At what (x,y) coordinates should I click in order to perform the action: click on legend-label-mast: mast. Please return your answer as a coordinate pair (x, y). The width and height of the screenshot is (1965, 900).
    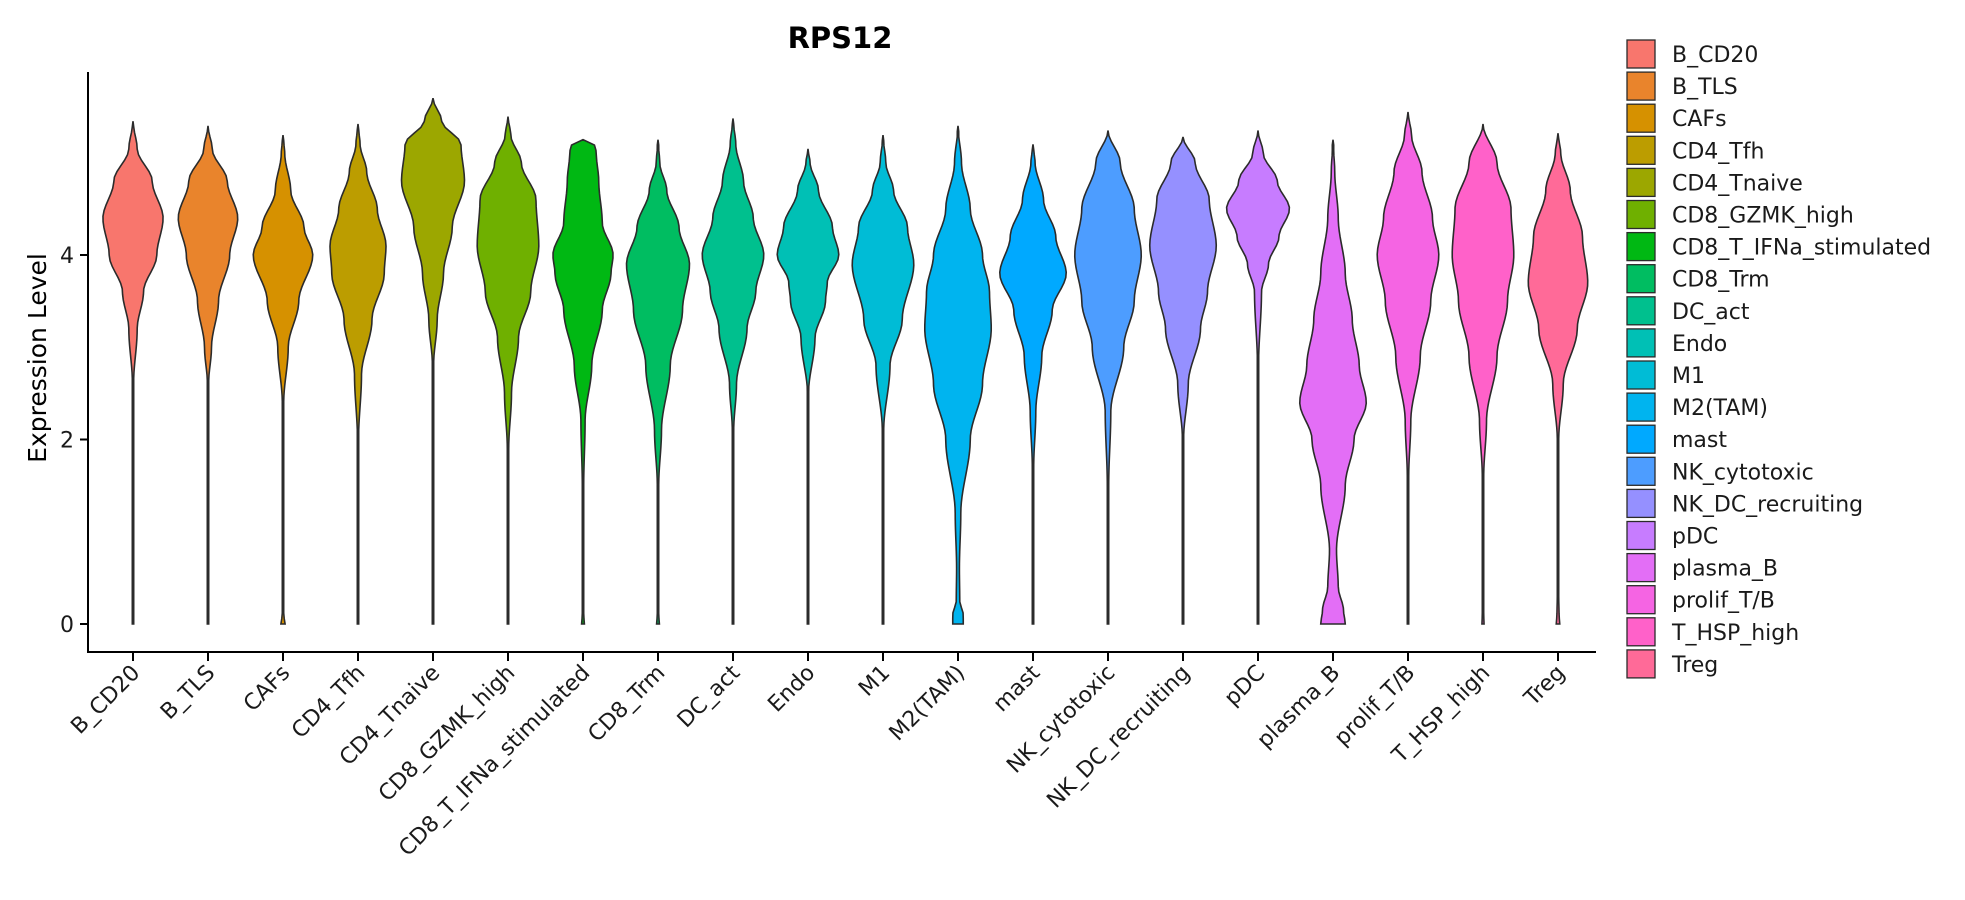
    Looking at the image, I should click on (1699, 440).